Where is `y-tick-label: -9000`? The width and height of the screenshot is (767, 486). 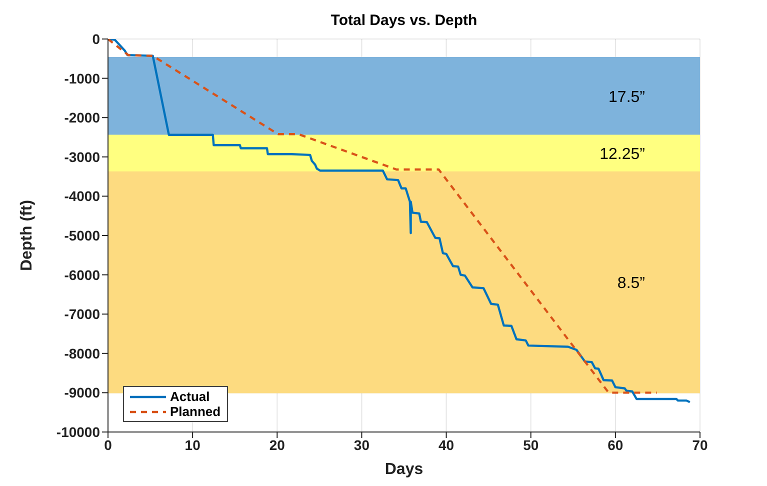
y-tick-label: -9000 is located at coordinates (82, 392).